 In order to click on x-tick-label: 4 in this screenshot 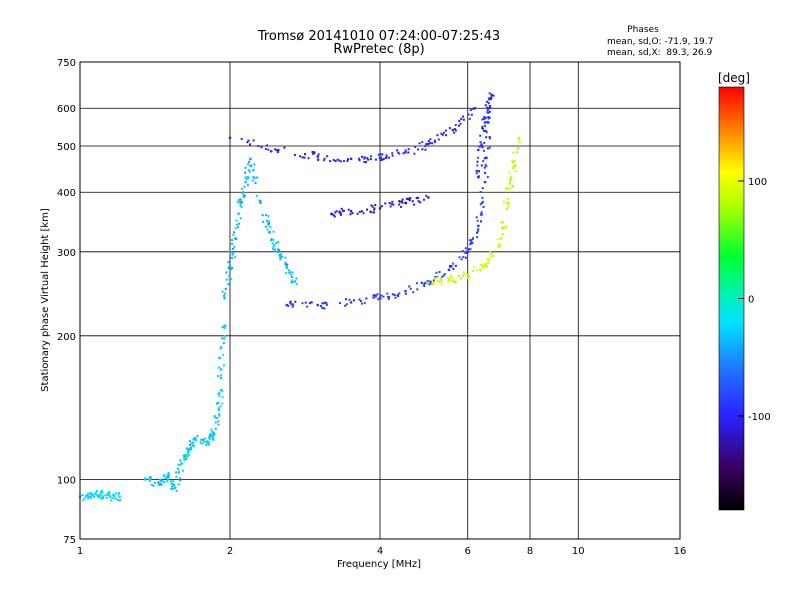, I will do `click(380, 551)`.